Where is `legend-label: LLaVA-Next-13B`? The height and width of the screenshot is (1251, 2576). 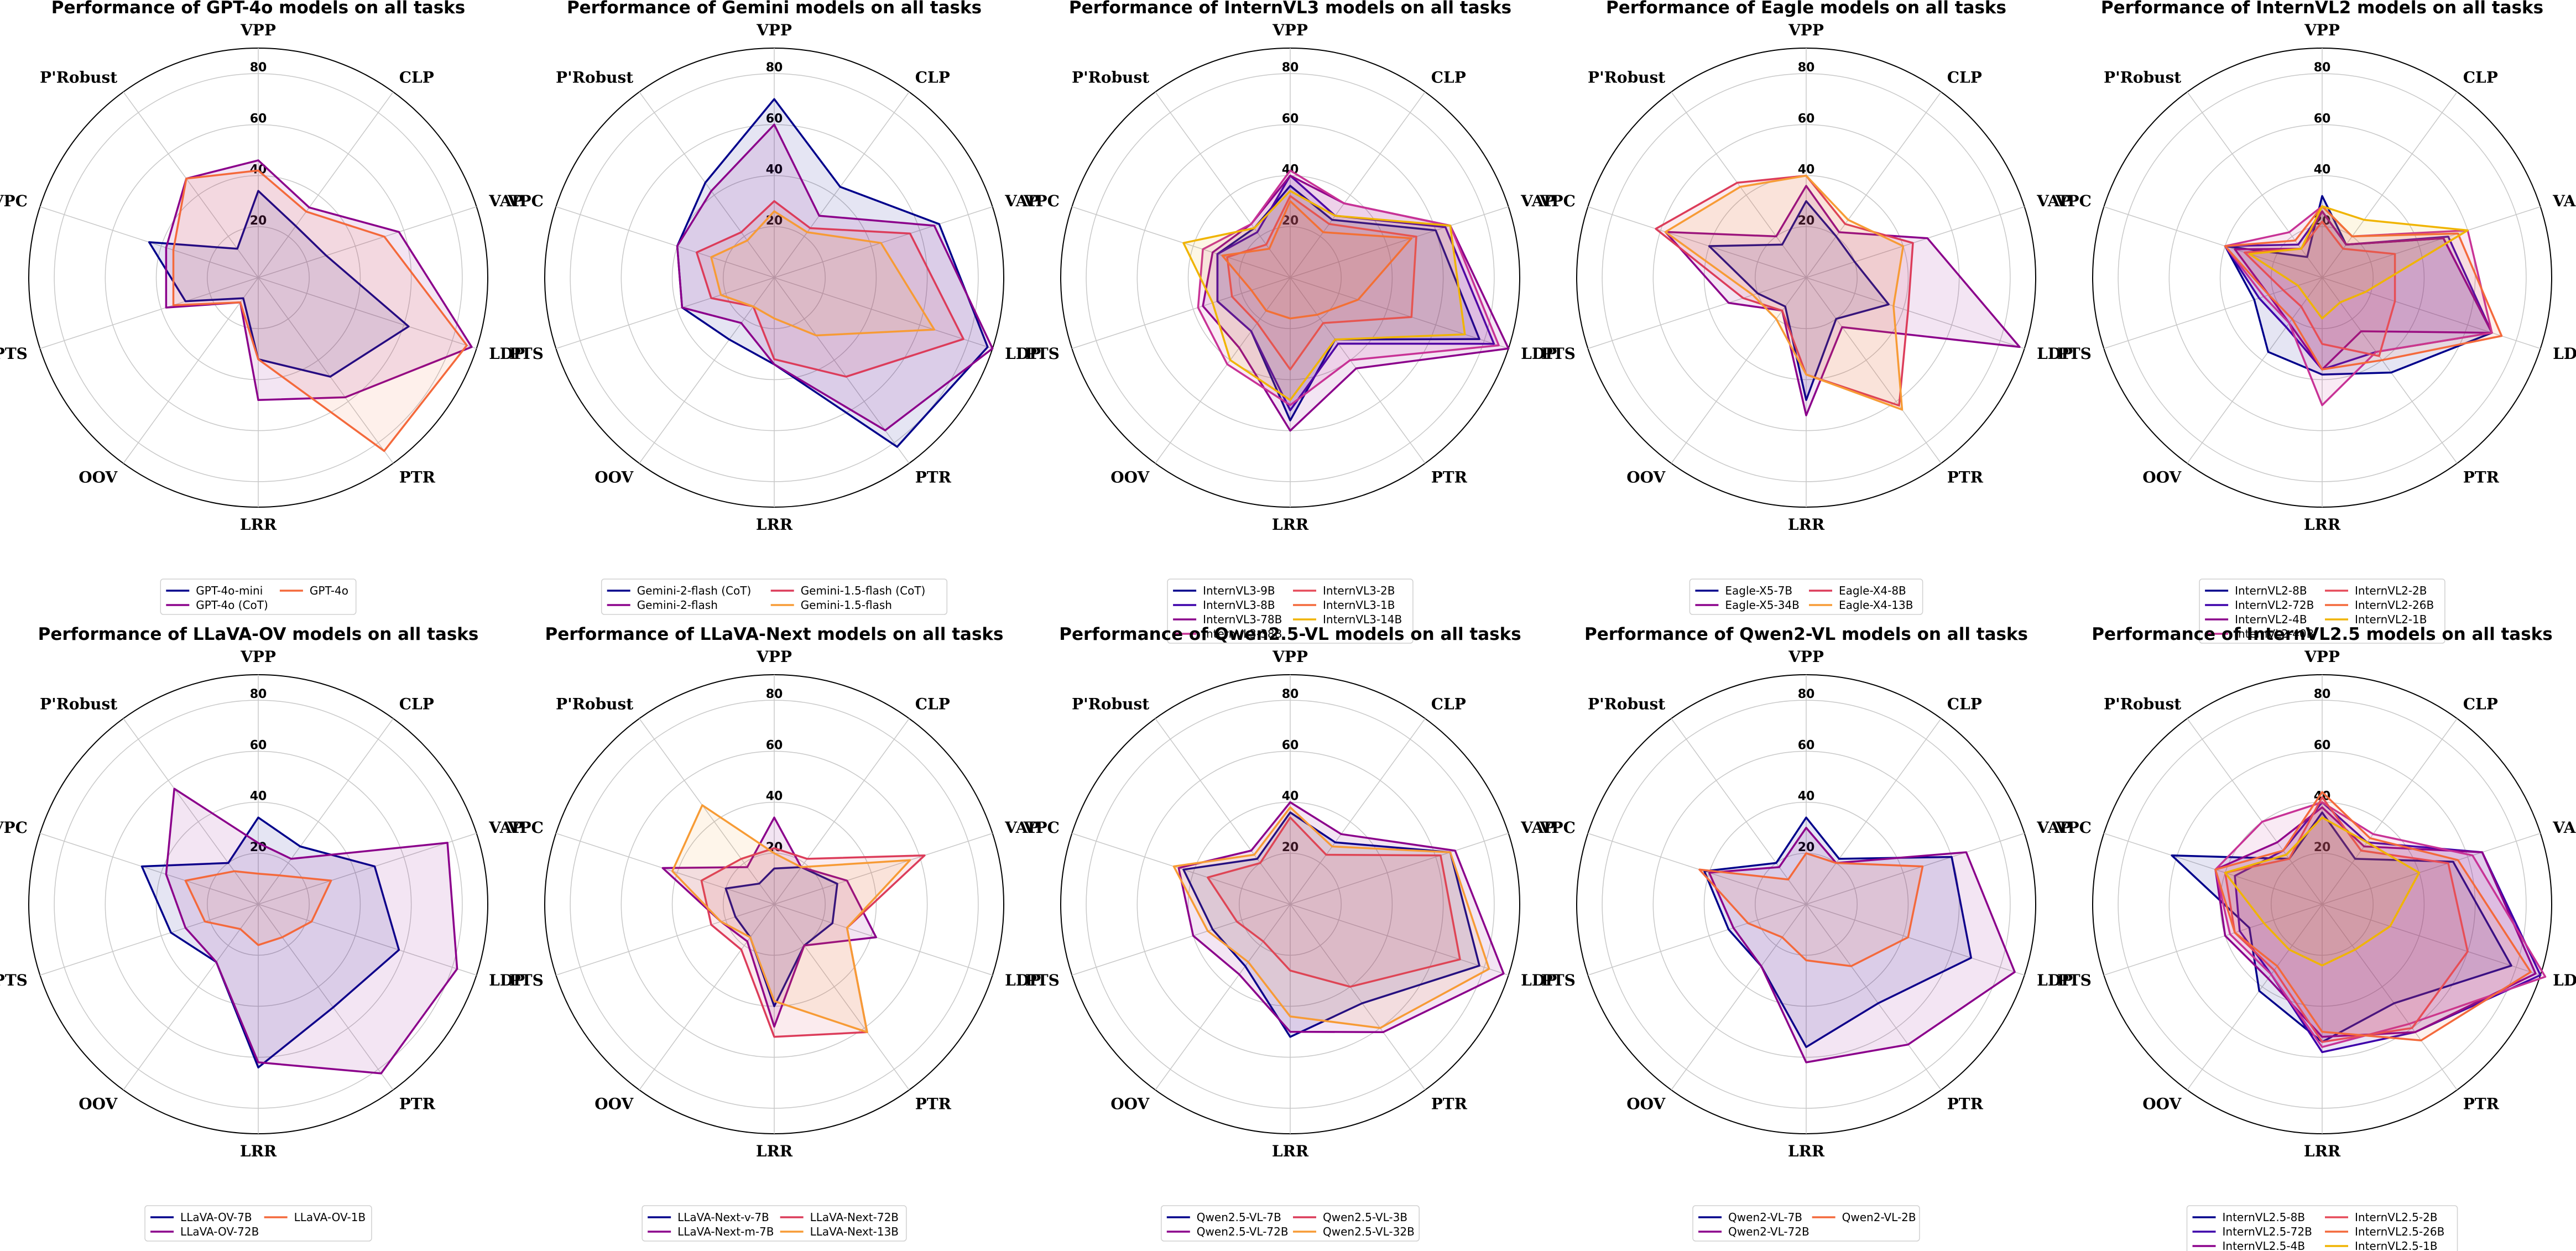
legend-label: LLaVA-Next-13B is located at coordinates (854, 1231).